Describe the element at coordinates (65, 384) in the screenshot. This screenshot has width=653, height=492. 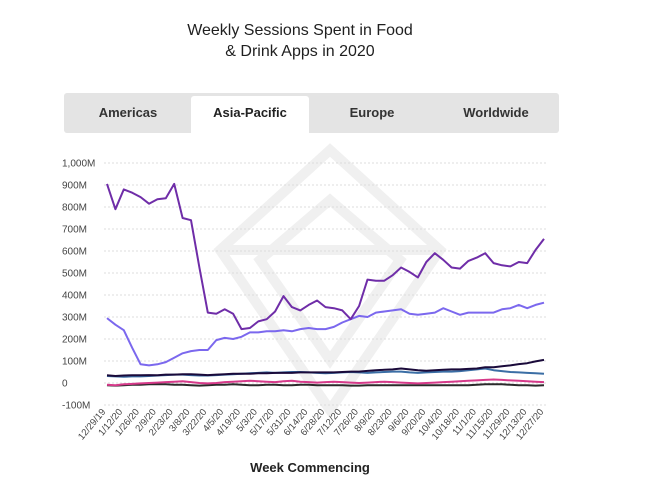
I see `y-tick-label: 0` at that location.